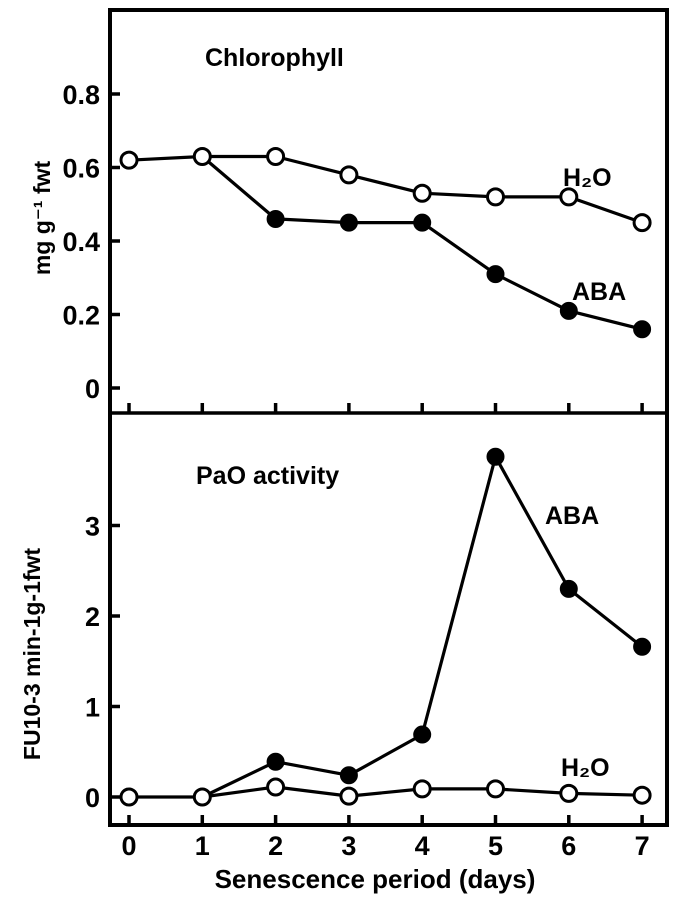  I want to click on x-tick-label: 7, so click(642, 846).